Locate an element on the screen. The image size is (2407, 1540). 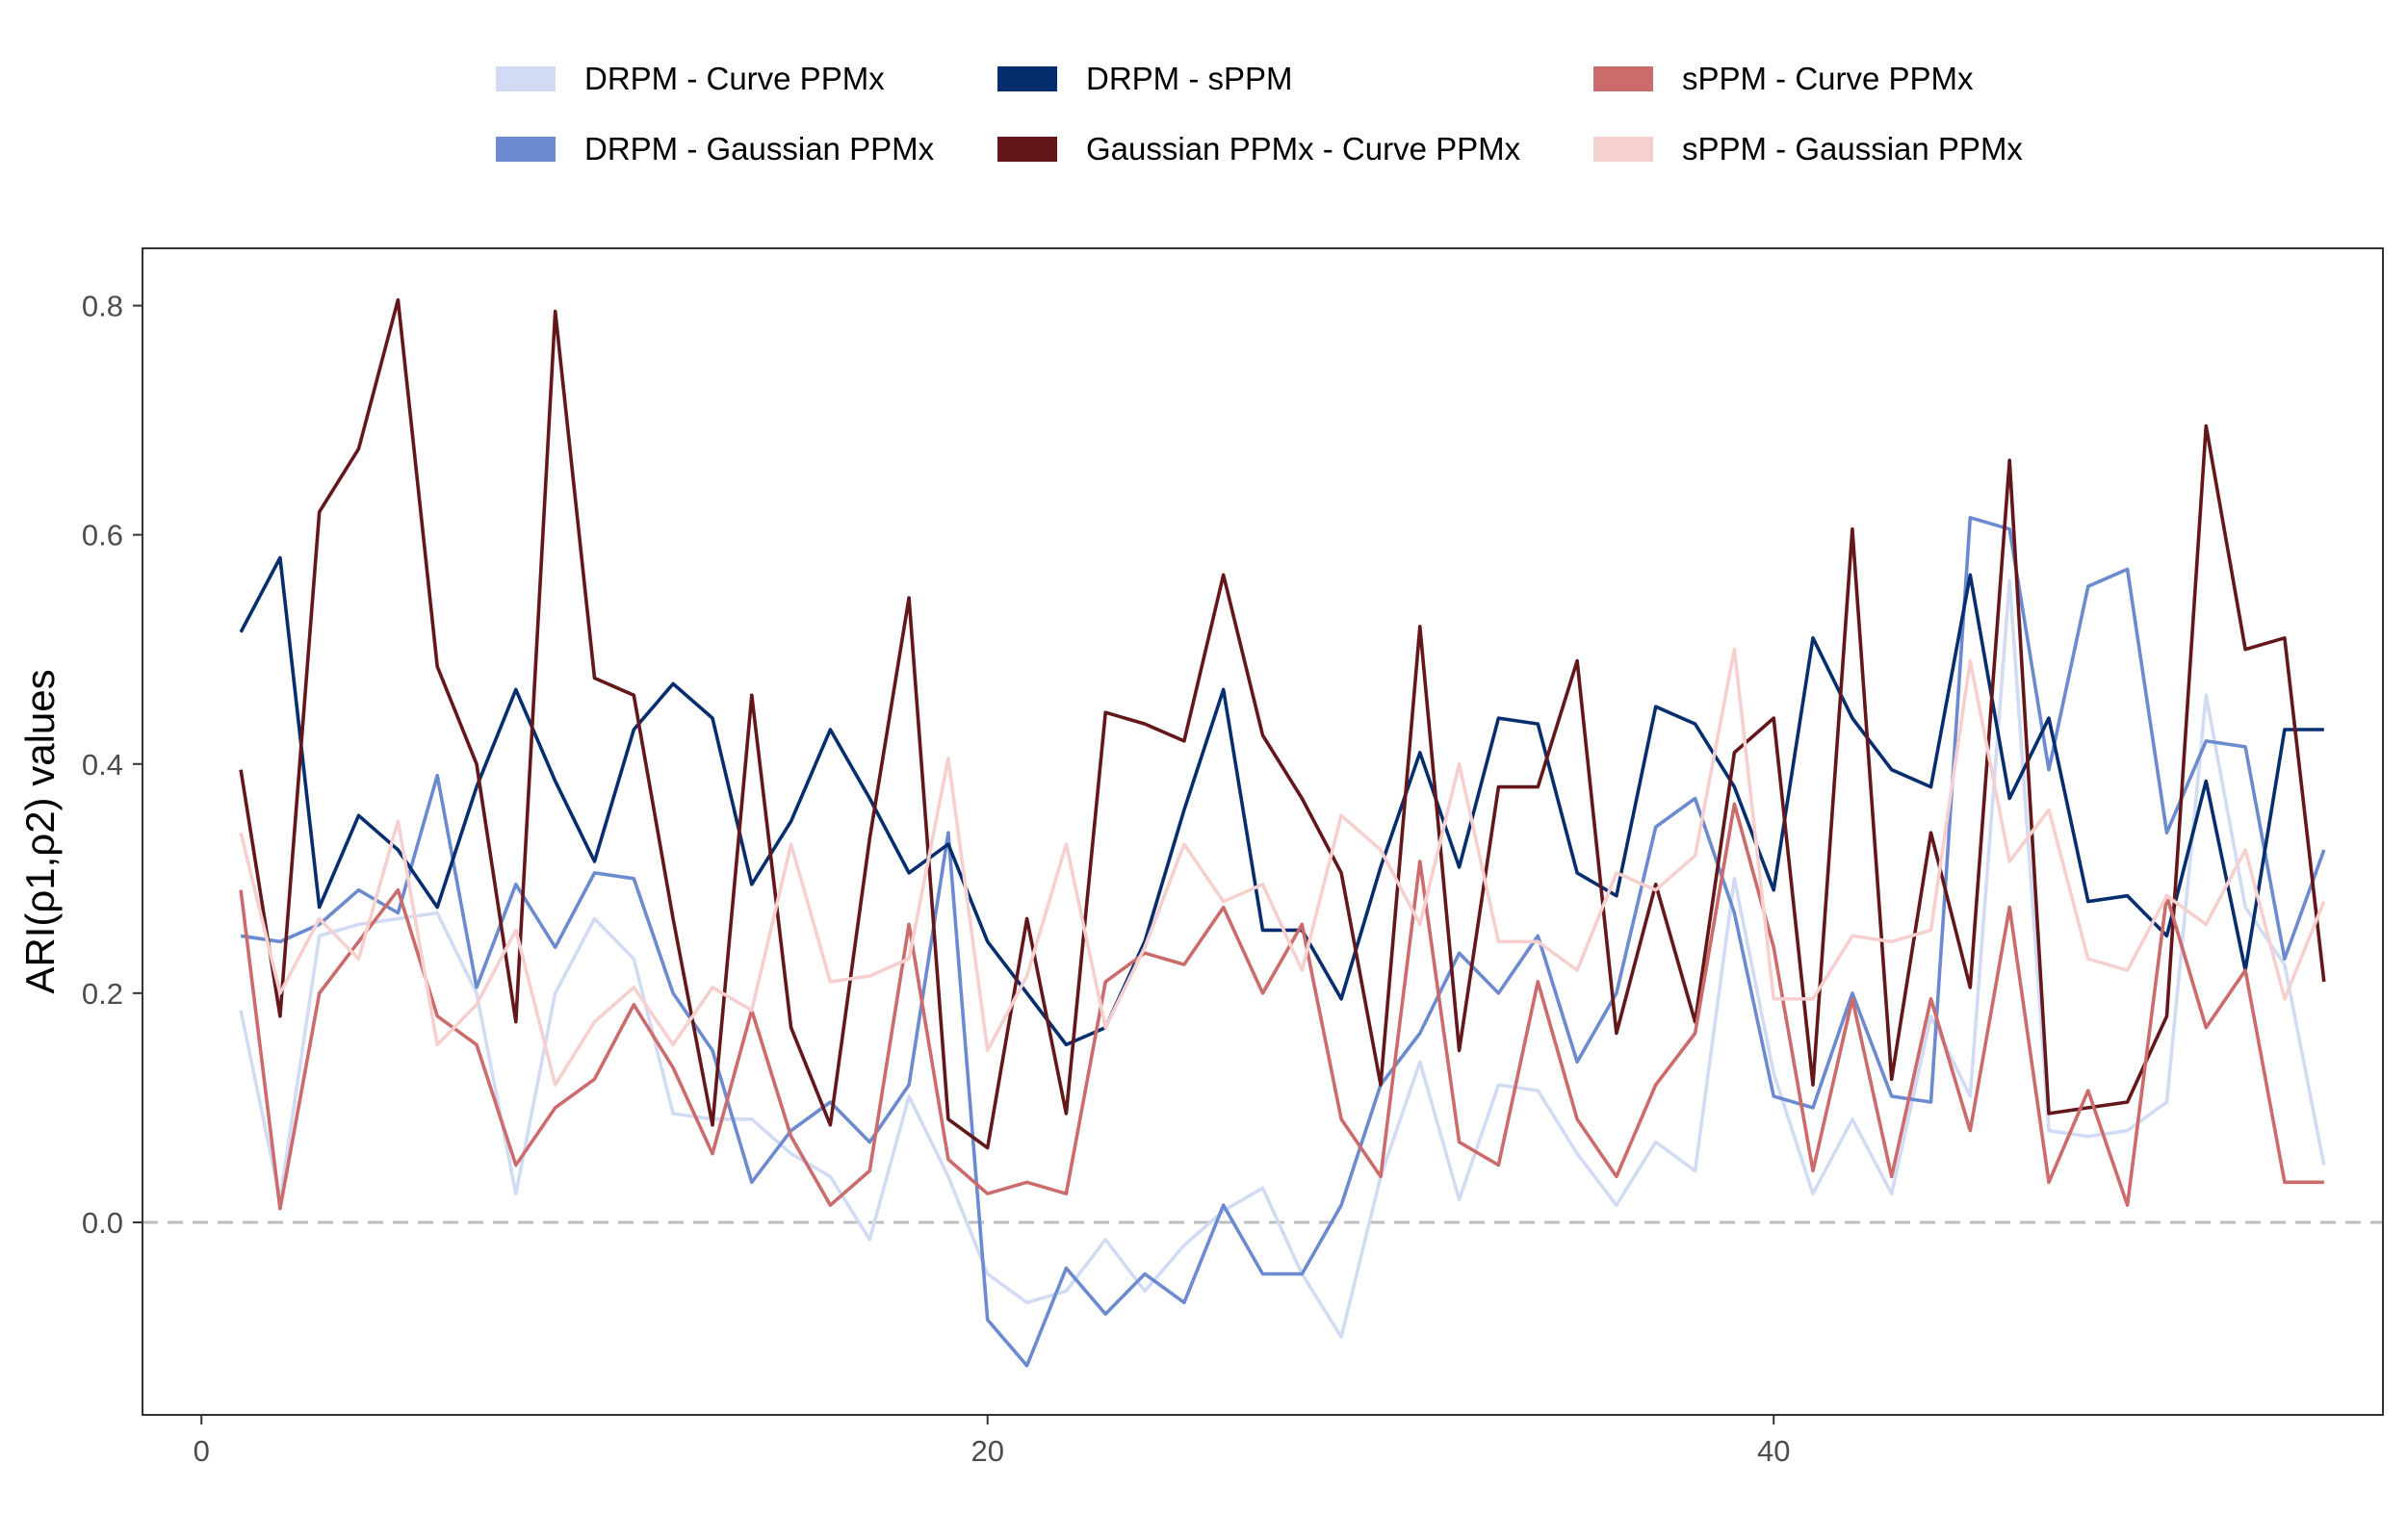
legend-item-drpm-sppm: DRPM - sPPM is located at coordinates (1145, 79).